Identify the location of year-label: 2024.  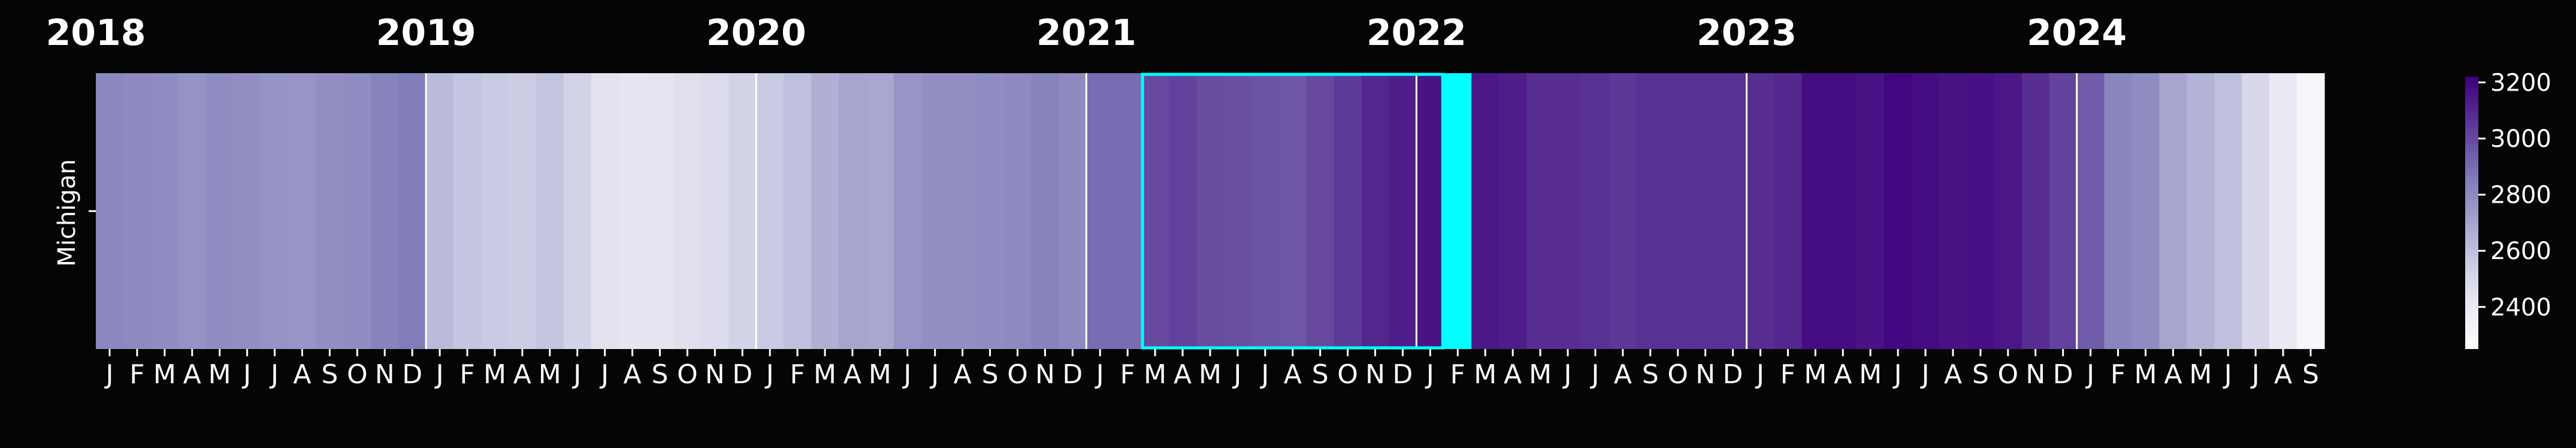
(2077, 33).